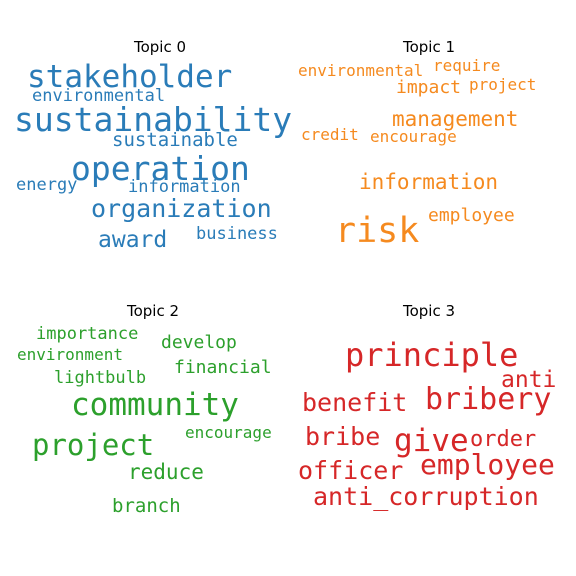  I want to click on word-give: give, so click(431, 441).